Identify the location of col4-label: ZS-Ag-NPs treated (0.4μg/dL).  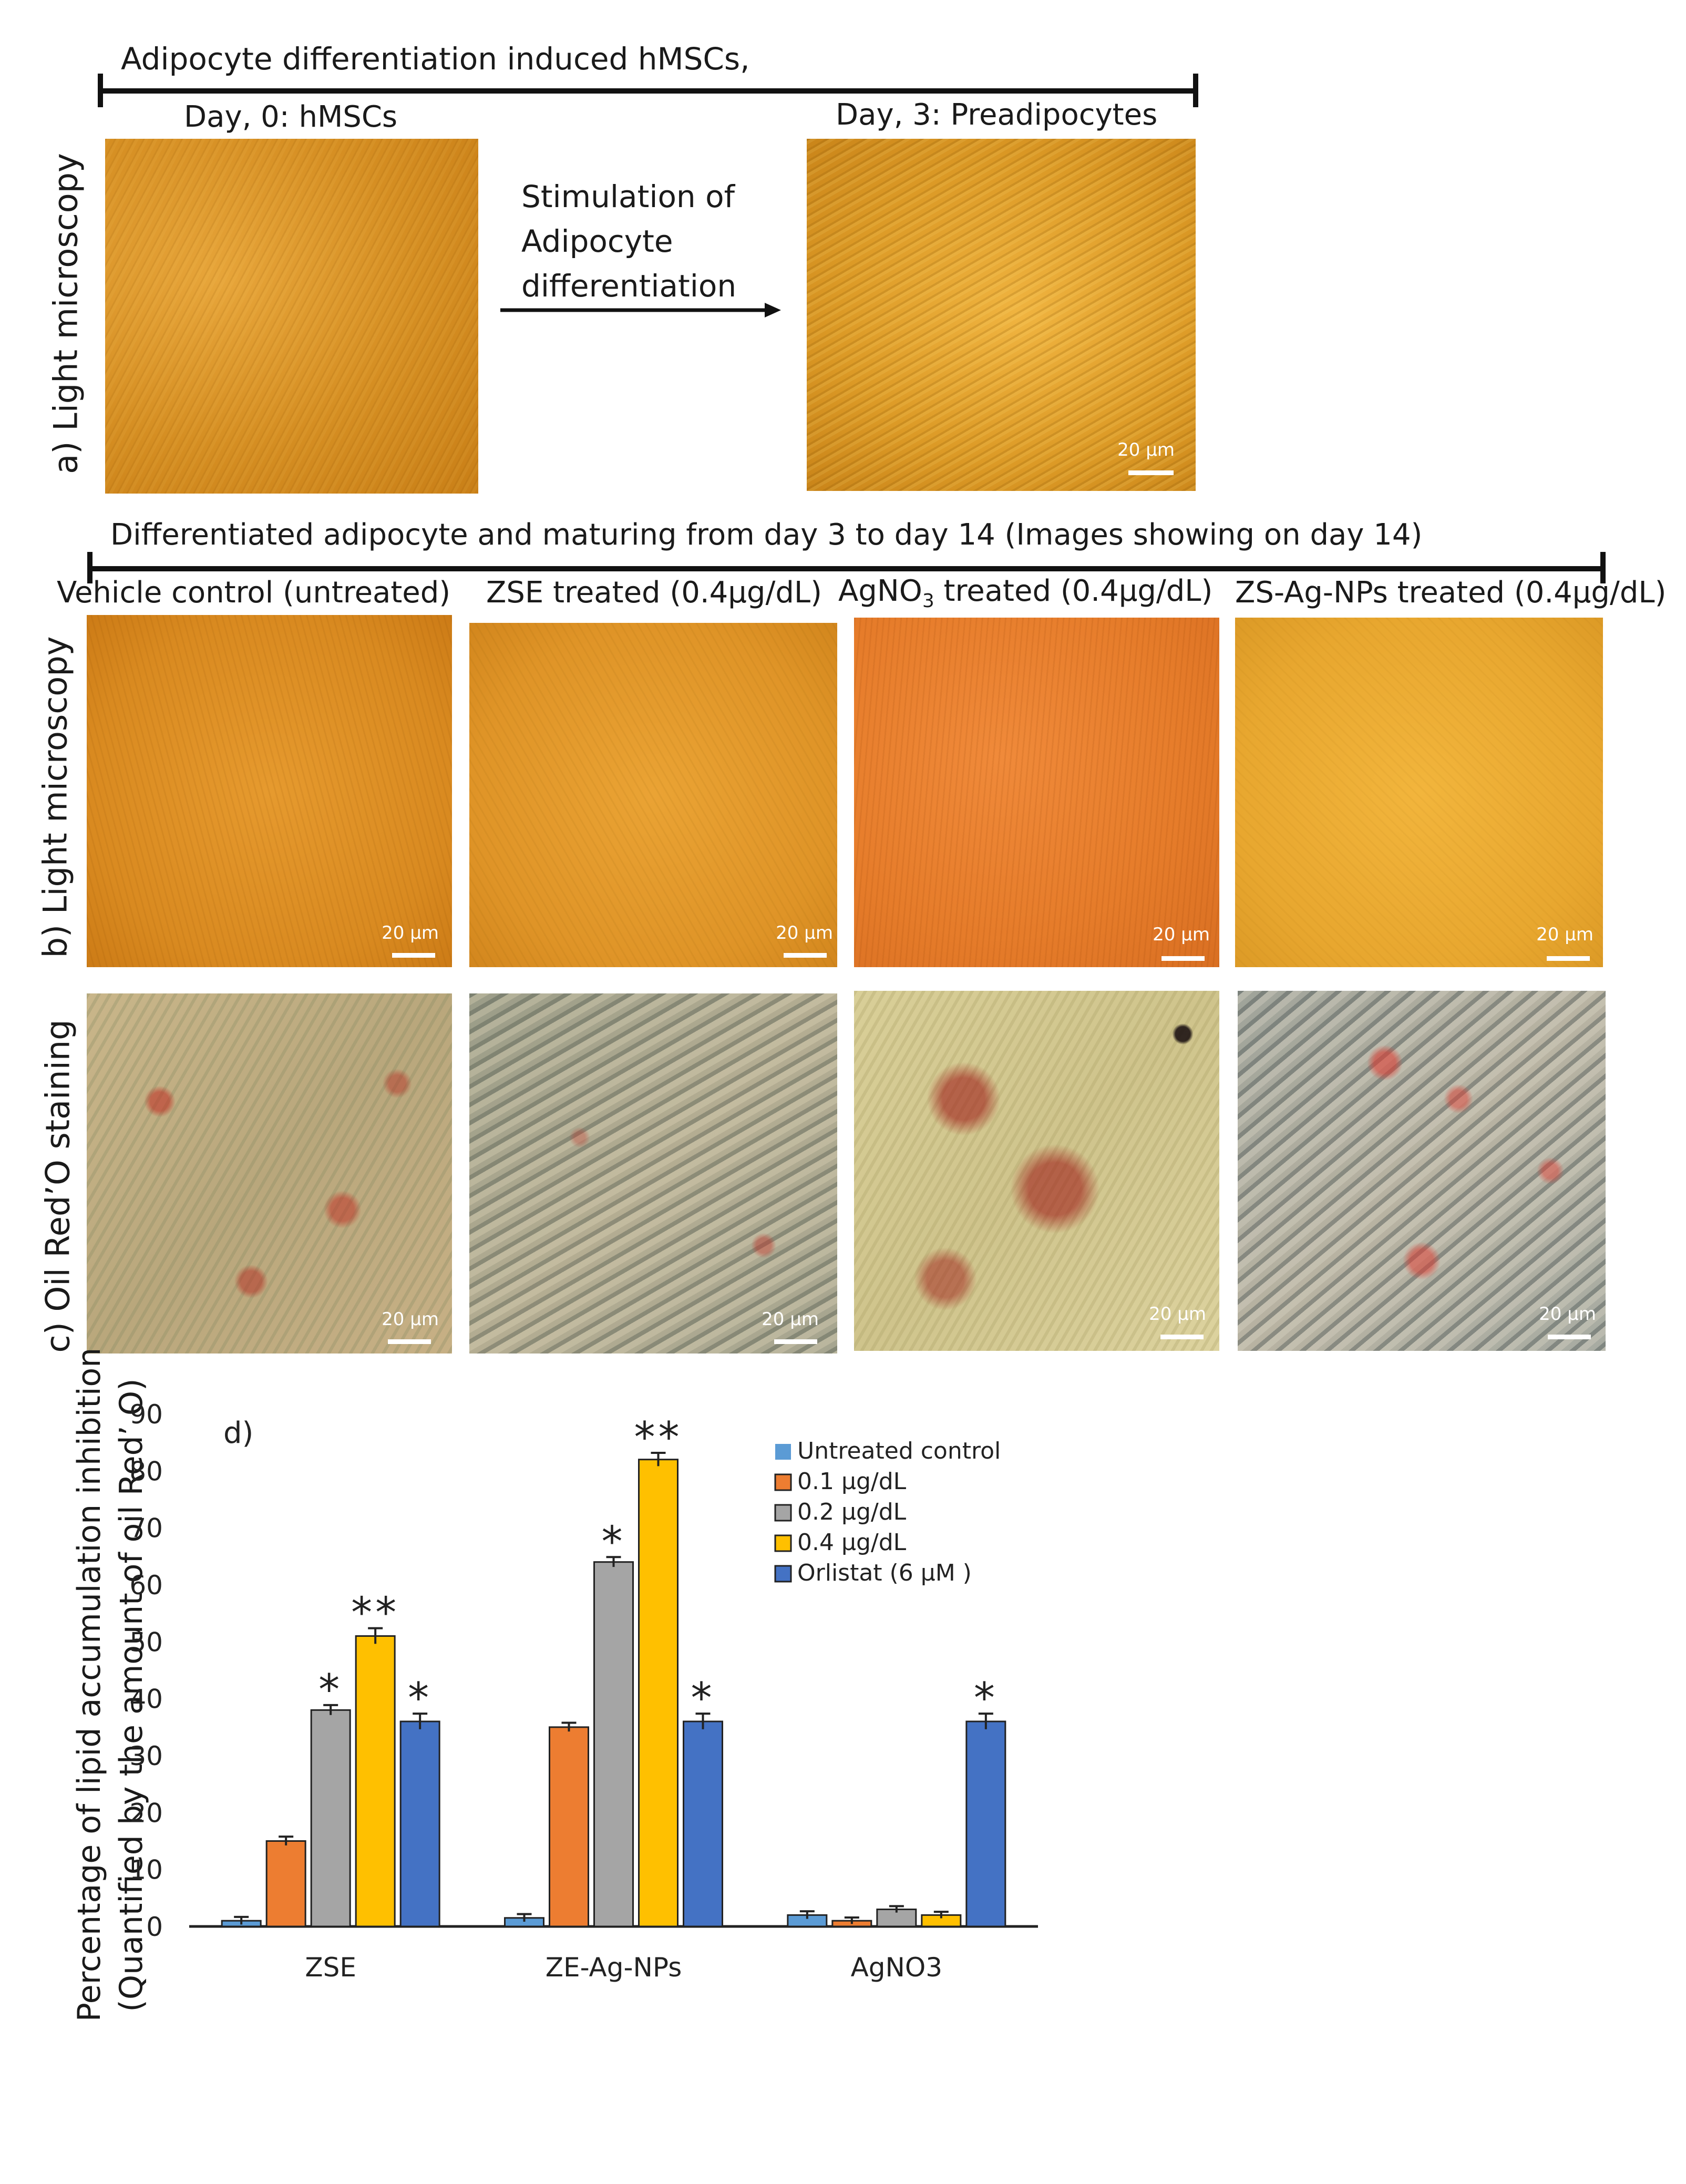
(1451, 593).